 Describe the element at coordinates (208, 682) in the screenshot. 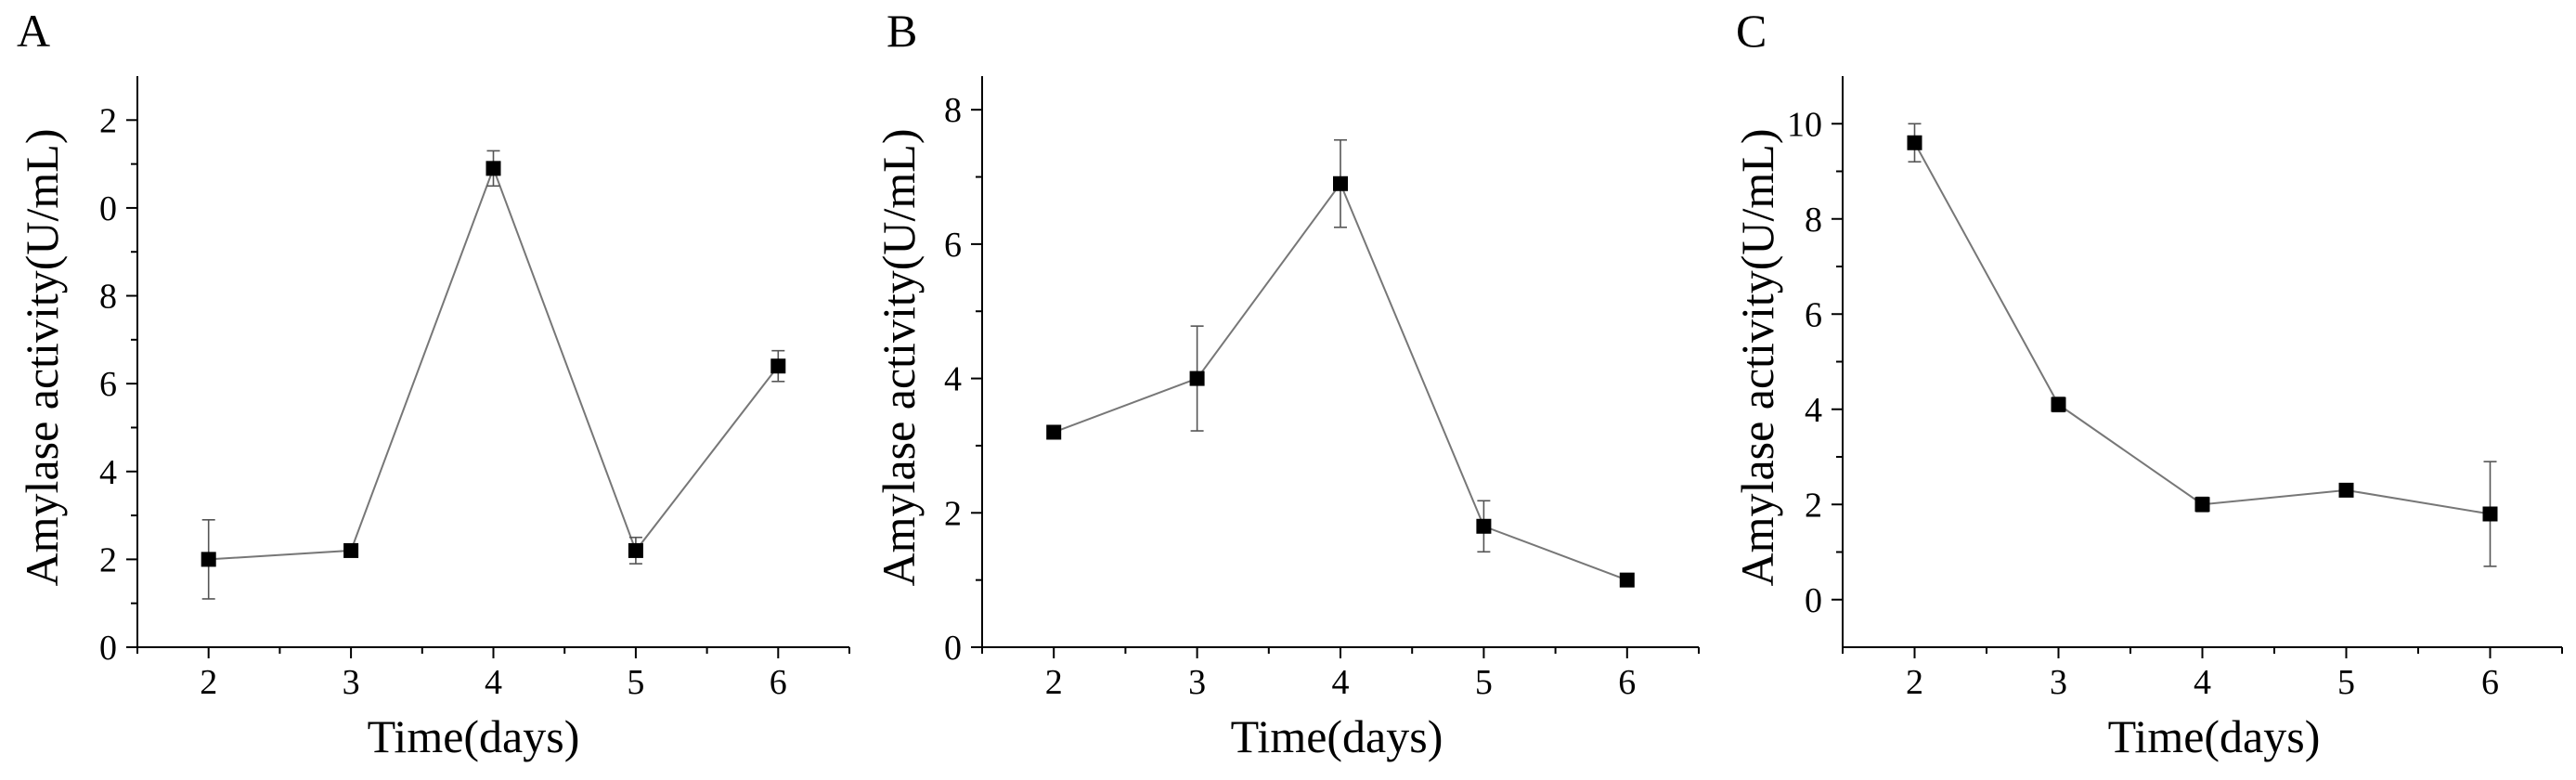

I see `x-tick-label-a: 2` at that location.